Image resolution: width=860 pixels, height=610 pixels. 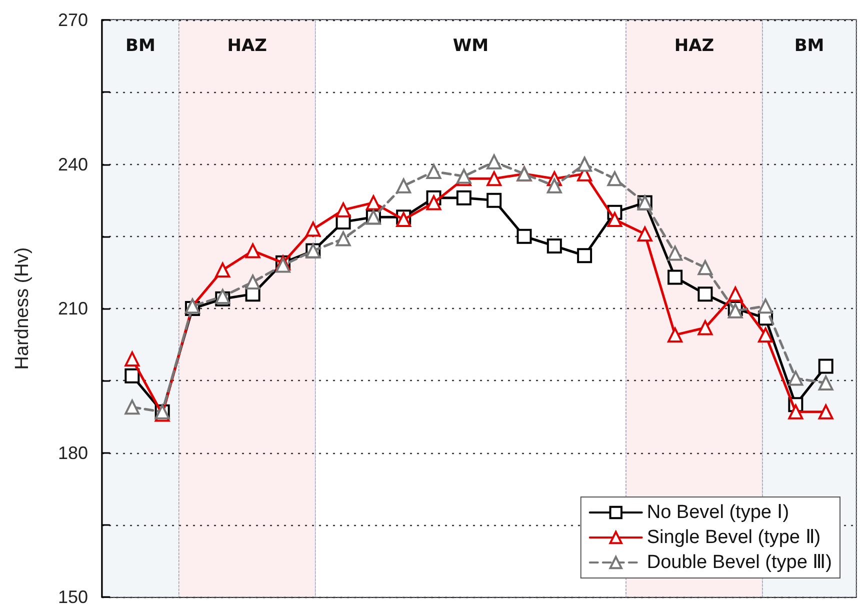 I want to click on legend-label: Single Bevel (type Ⅱ), so click(x=733, y=537).